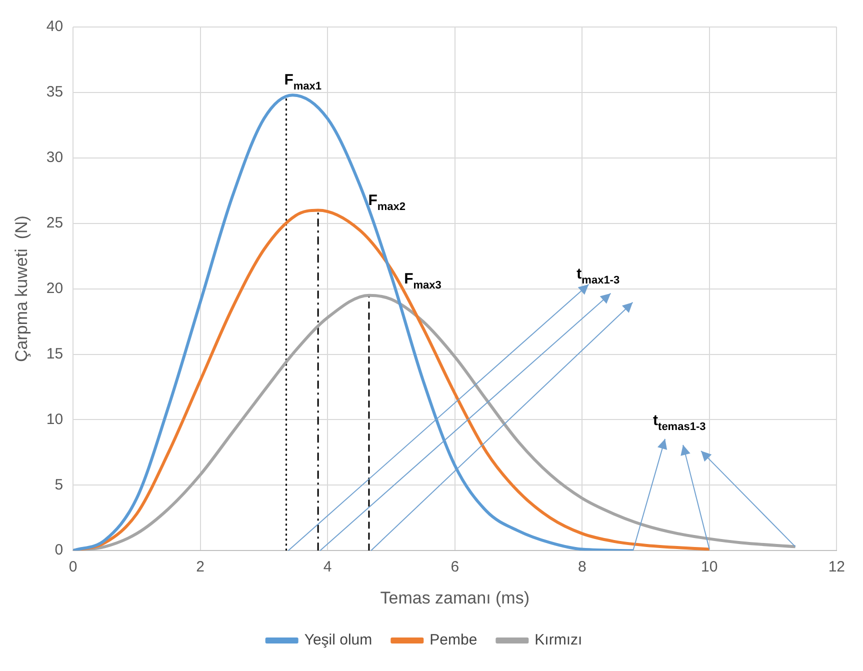 The width and height of the screenshot is (863, 671). Describe the element at coordinates (59, 485) in the screenshot. I see `y-tick-label: 5` at that location.